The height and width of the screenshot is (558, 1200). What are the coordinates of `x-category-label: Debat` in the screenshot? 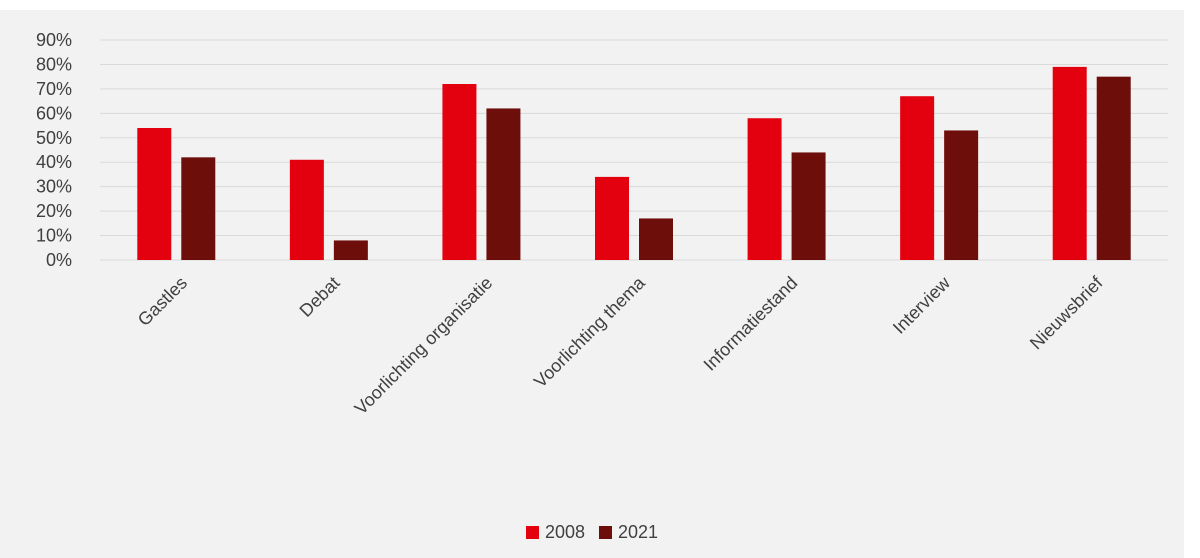 It's located at (320, 297).